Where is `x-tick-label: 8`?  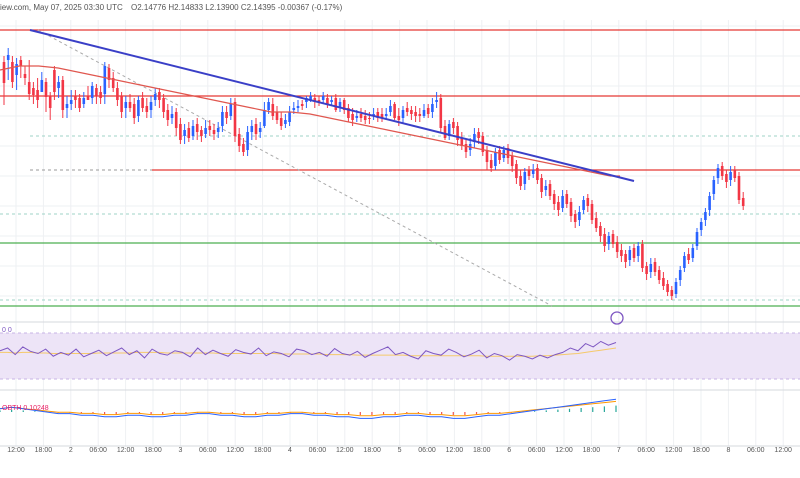 x-tick-label: 8 is located at coordinates (728, 450).